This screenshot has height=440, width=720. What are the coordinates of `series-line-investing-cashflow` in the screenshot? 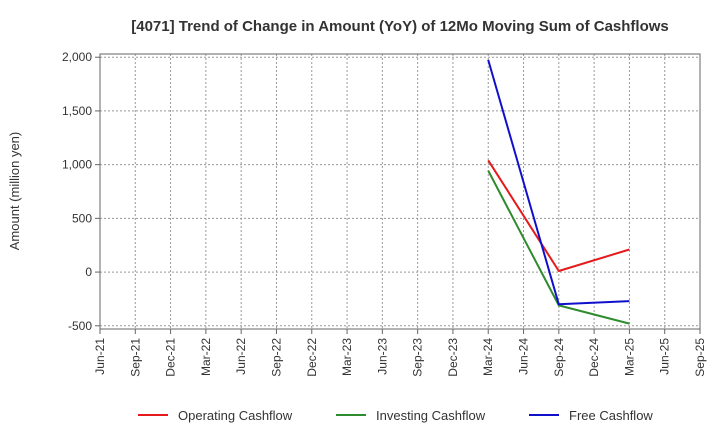 It's located at (558, 247).